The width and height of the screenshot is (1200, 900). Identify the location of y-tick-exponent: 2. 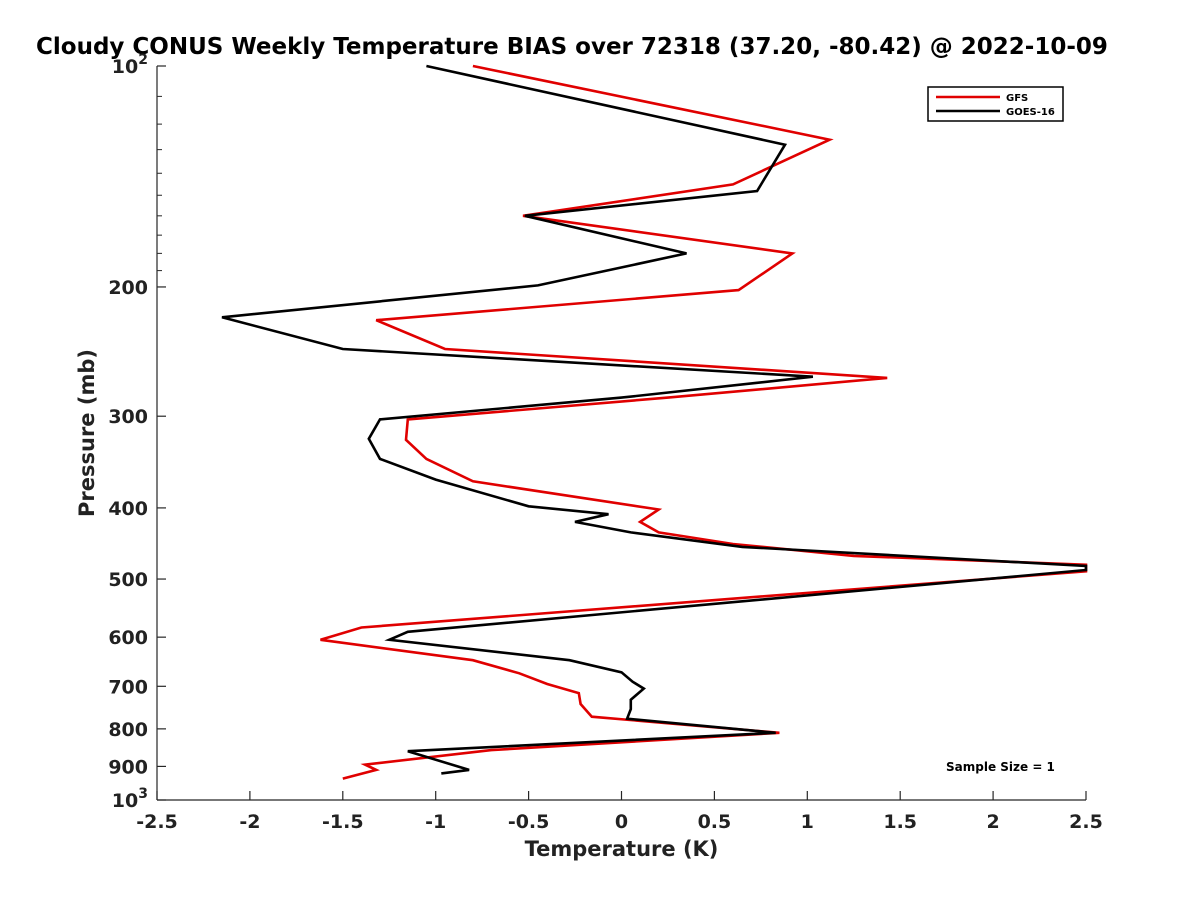
(143, 60).